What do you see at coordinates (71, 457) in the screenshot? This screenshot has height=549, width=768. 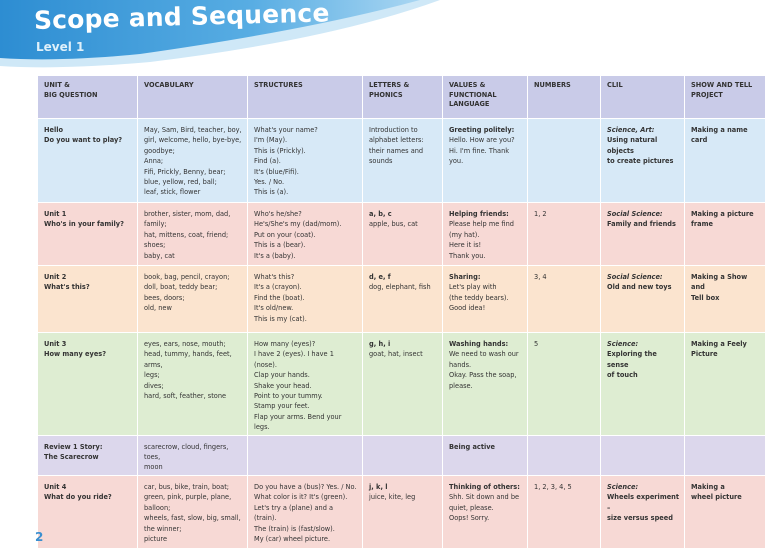 I see `cell-text: The Scarecrow` at bounding box center [71, 457].